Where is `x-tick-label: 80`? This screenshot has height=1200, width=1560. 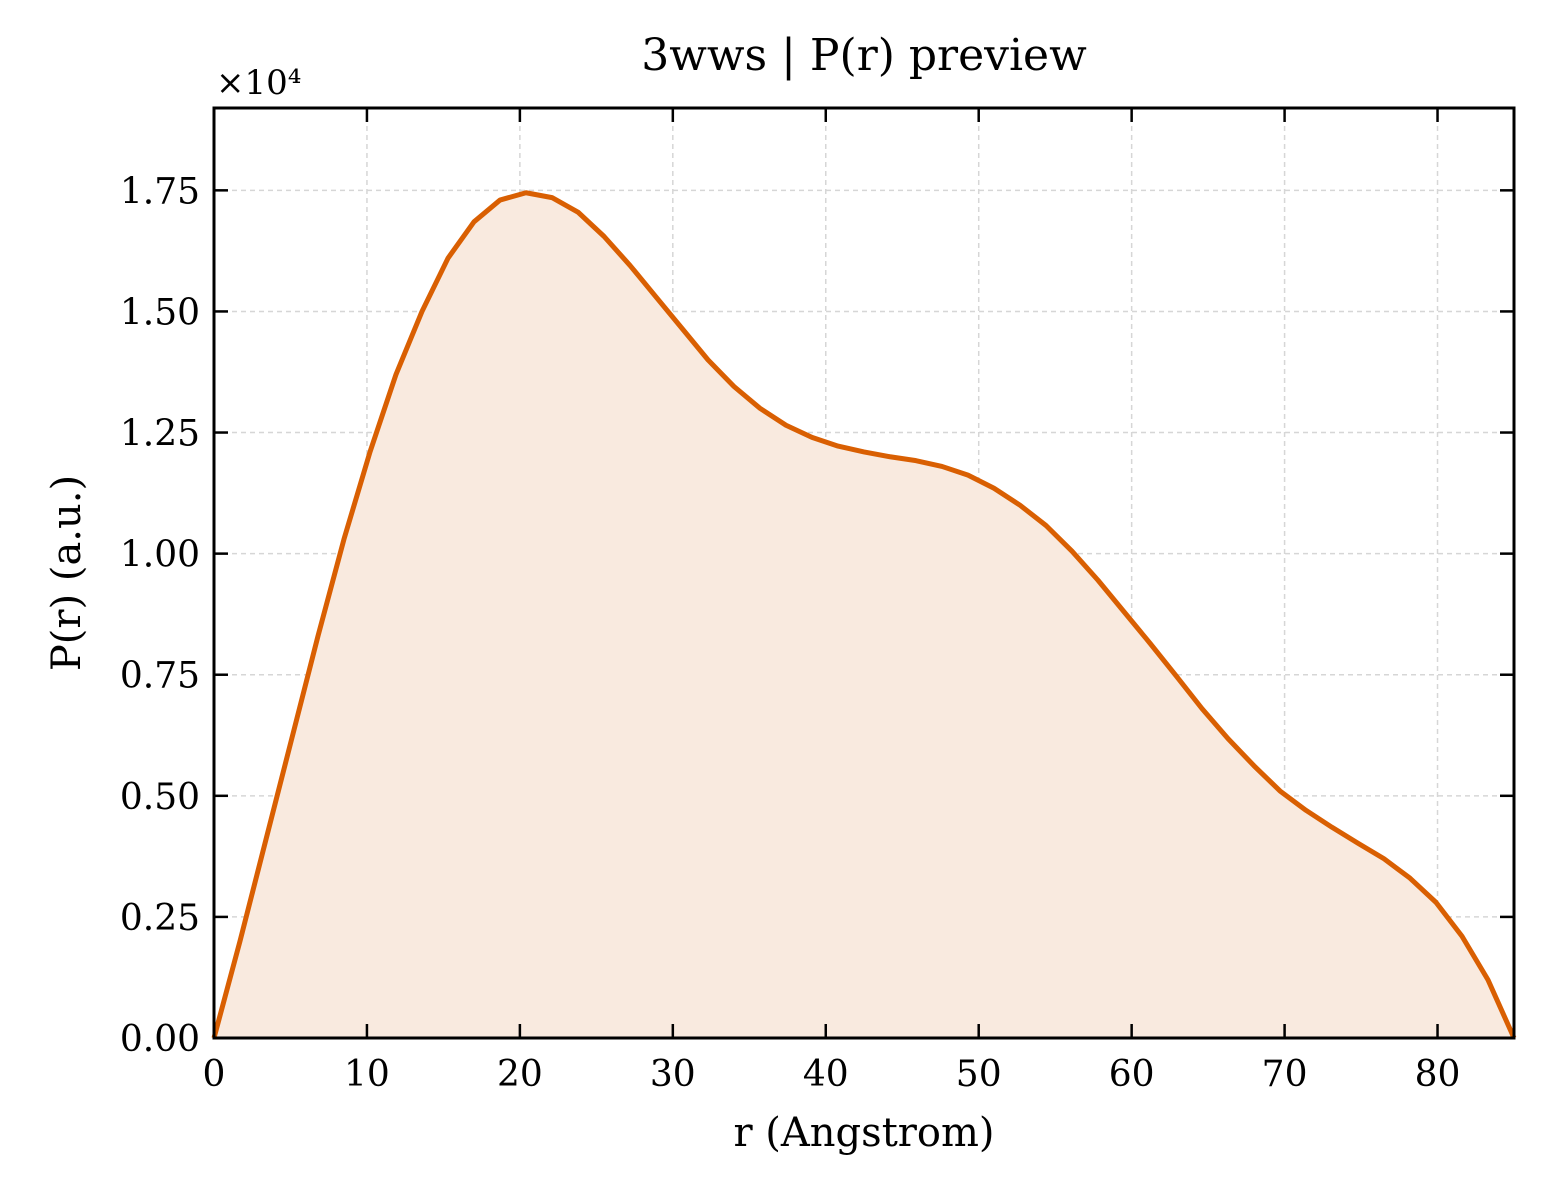 x-tick-label: 80 is located at coordinates (1438, 1074).